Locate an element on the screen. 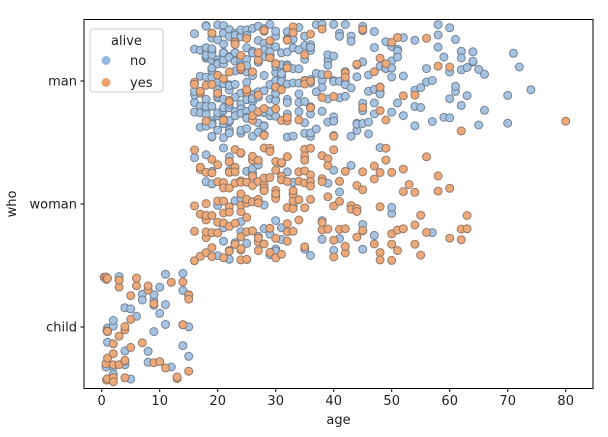 Image resolution: width=608 pixels, height=437 pixels. x-tick-label: 0 is located at coordinates (102, 401).